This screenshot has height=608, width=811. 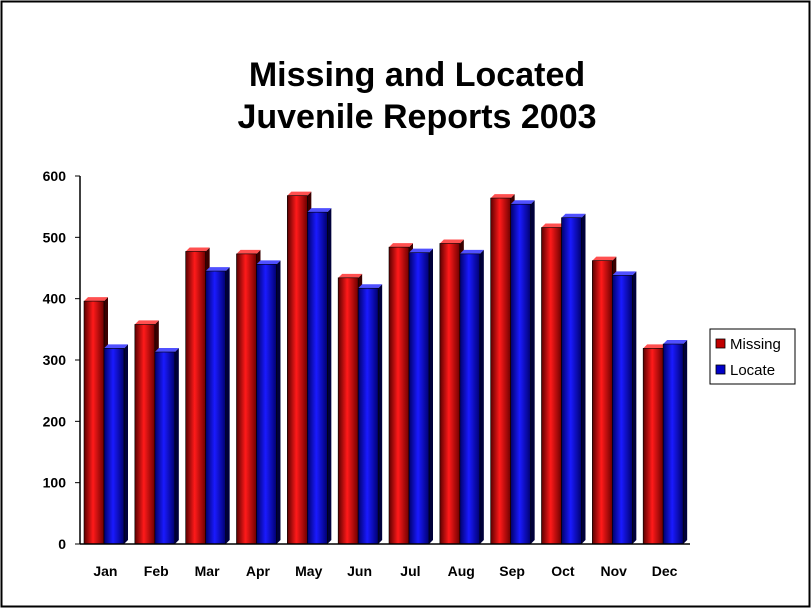 I want to click on bar-locate-aug, so click(x=471, y=397).